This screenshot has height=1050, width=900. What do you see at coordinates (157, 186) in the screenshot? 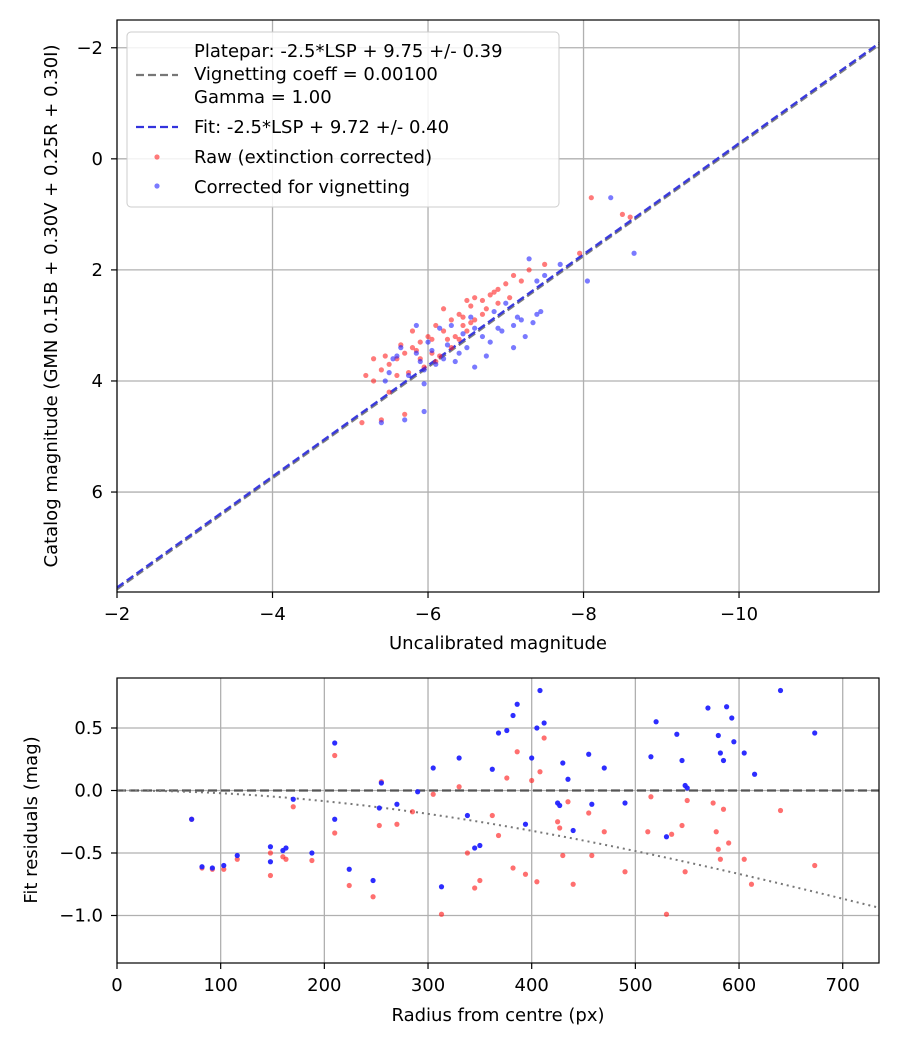
I see `legend-marker-corrected` at bounding box center [157, 186].